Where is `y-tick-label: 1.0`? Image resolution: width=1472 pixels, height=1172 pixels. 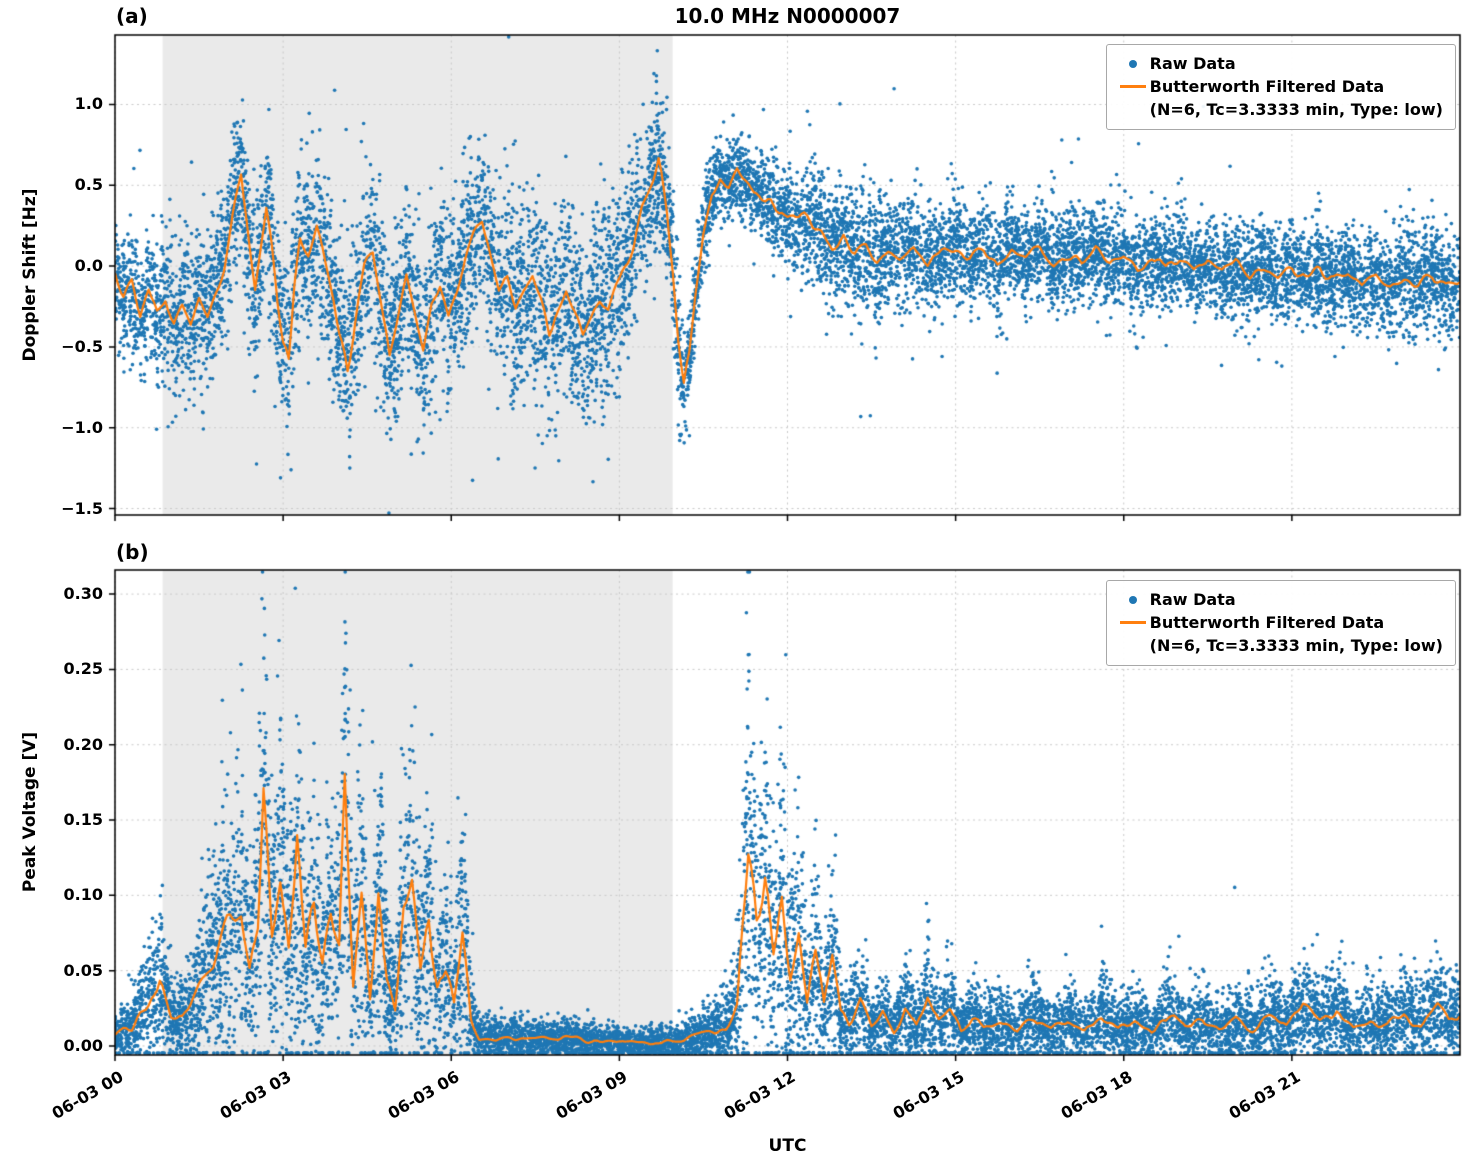 y-tick-label: 1.0 is located at coordinates (88, 104).